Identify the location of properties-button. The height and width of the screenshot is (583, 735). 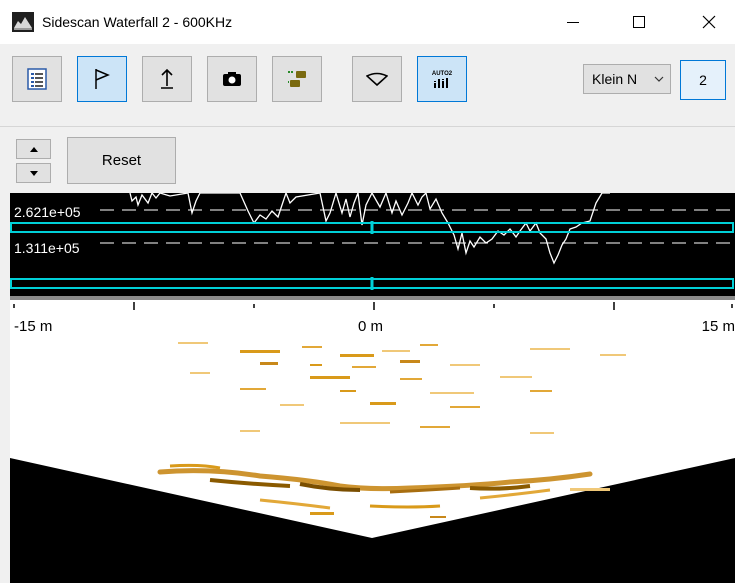
(37, 79).